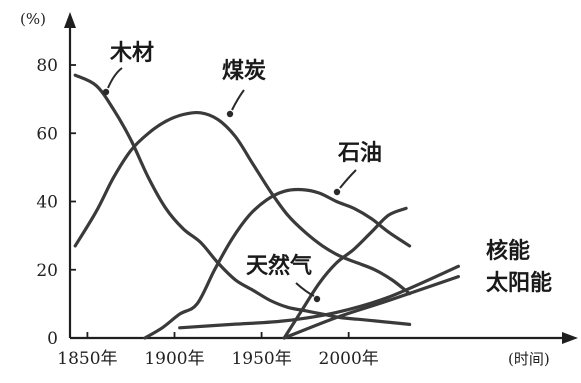  I want to click on y-axis-unit-label: (%), so click(33, 19).